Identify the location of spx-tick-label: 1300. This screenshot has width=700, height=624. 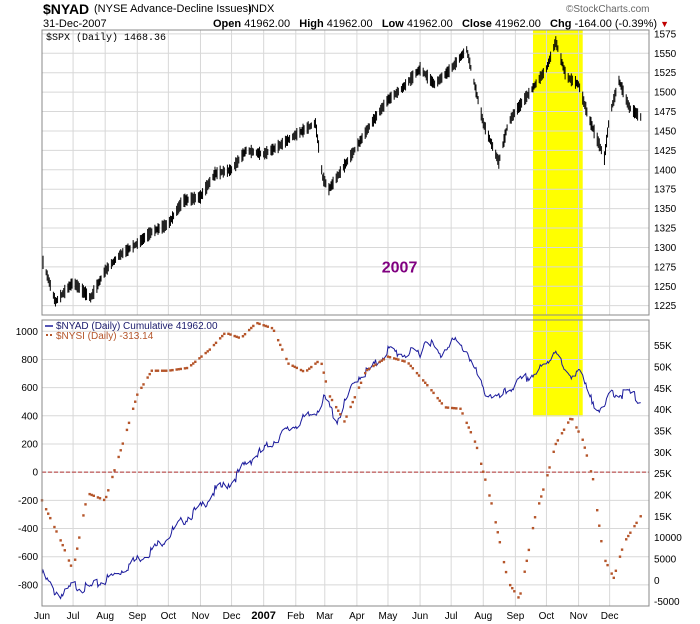
(665, 248).